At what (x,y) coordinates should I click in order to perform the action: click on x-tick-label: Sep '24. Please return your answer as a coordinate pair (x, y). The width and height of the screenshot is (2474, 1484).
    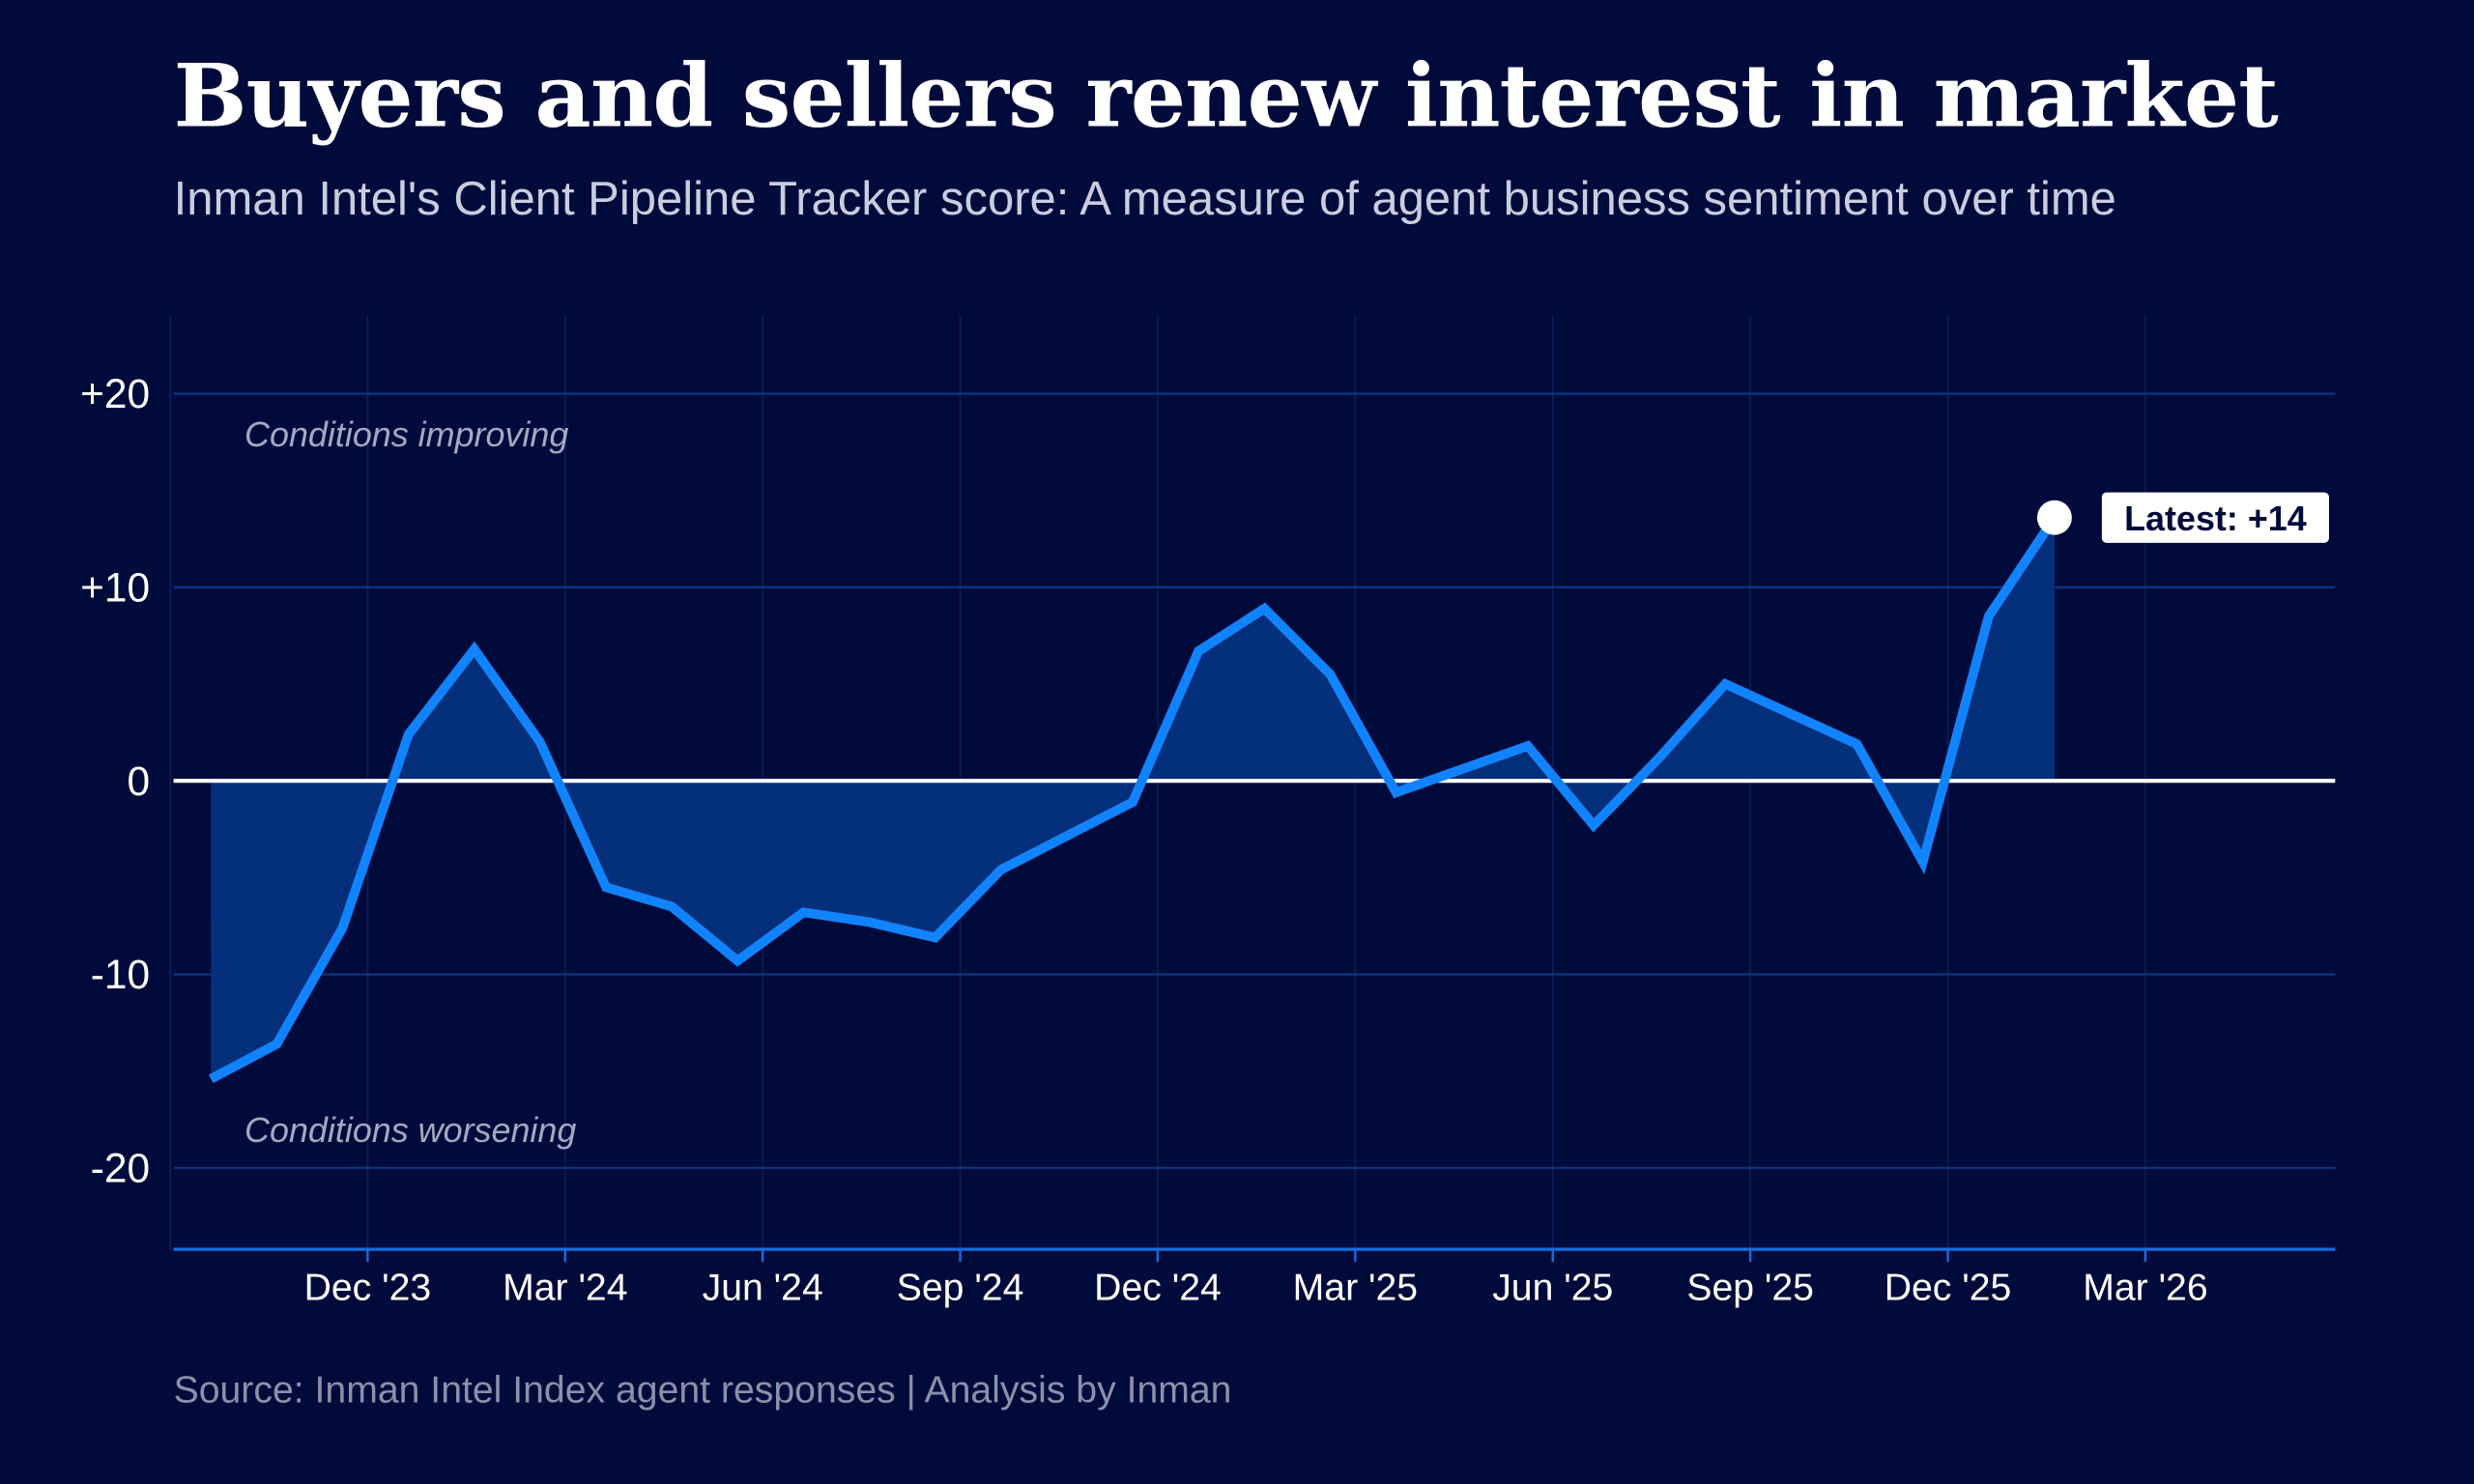
    Looking at the image, I should click on (961, 1287).